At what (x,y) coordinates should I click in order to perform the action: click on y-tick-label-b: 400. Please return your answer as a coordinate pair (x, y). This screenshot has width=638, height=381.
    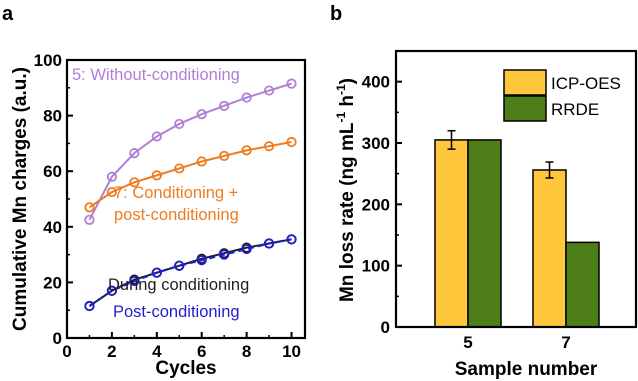
    Looking at the image, I should click on (376, 82).